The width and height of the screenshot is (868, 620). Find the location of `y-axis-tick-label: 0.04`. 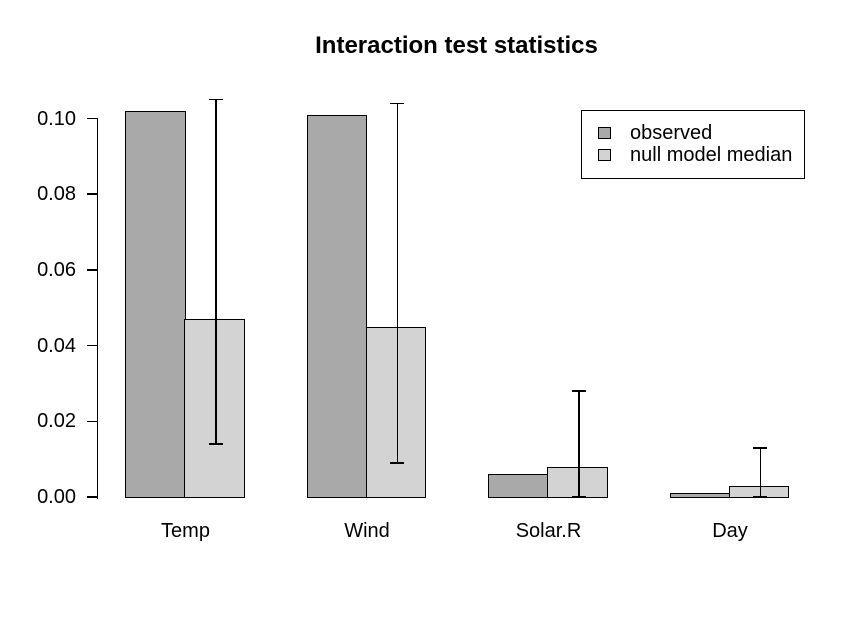

y-axis-tick-label: 0.04 is located at coordinates (56, 345).